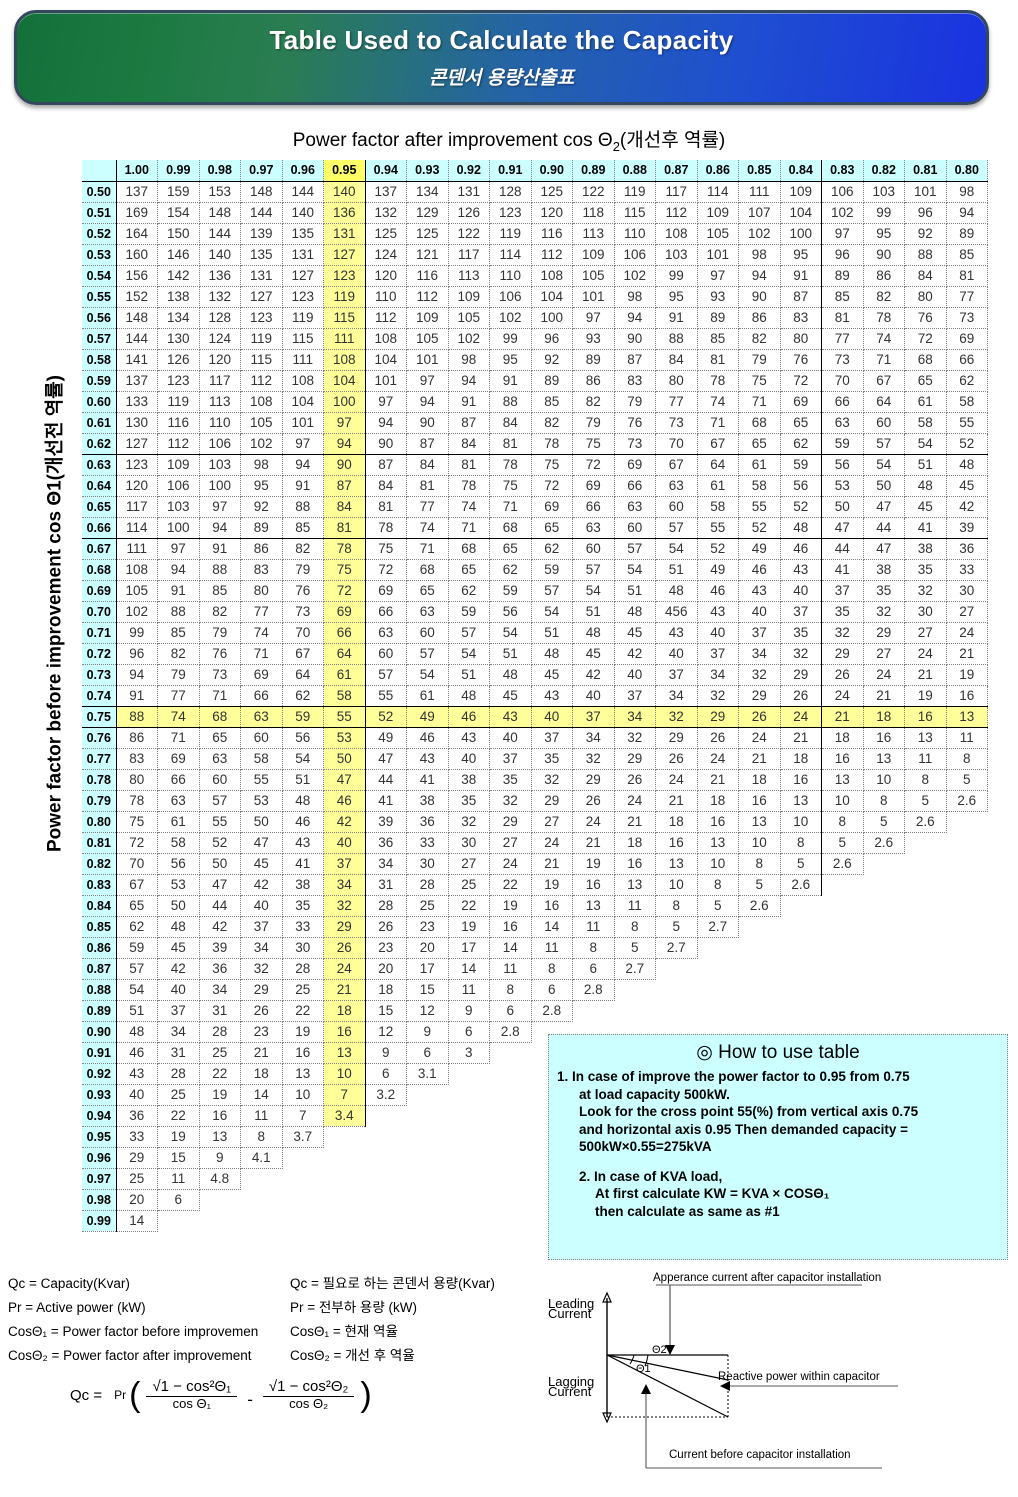 The height and width of the screenshot is (1497, 1018). I want to click on table-cell: 11, so click(469, 990).